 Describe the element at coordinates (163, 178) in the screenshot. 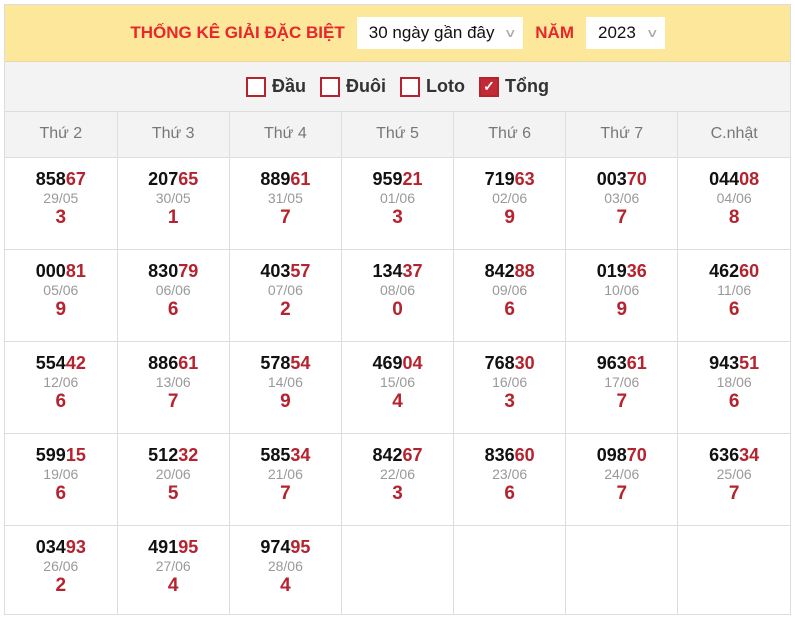

I see `prize-number-head: 207` at that location.